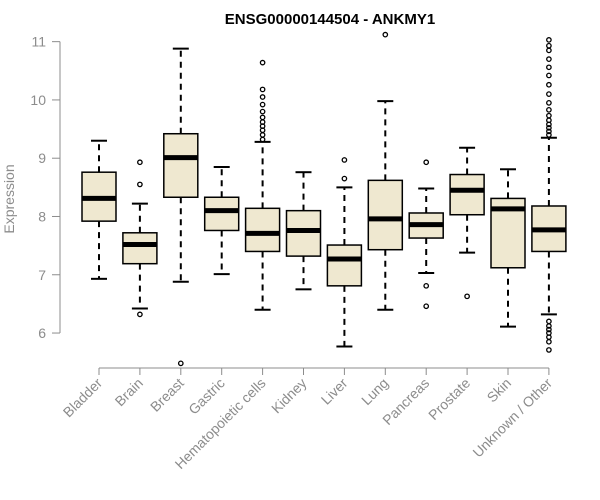 The image size is (600, 500). I want to click on box-bladder, so click(99, 209).